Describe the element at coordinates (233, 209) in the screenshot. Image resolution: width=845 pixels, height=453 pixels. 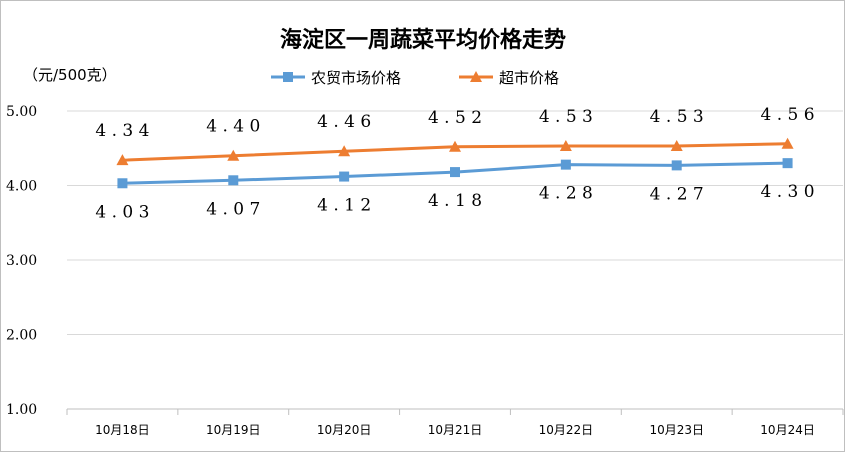
I see `data-label: 4 . 0 7` at that location.